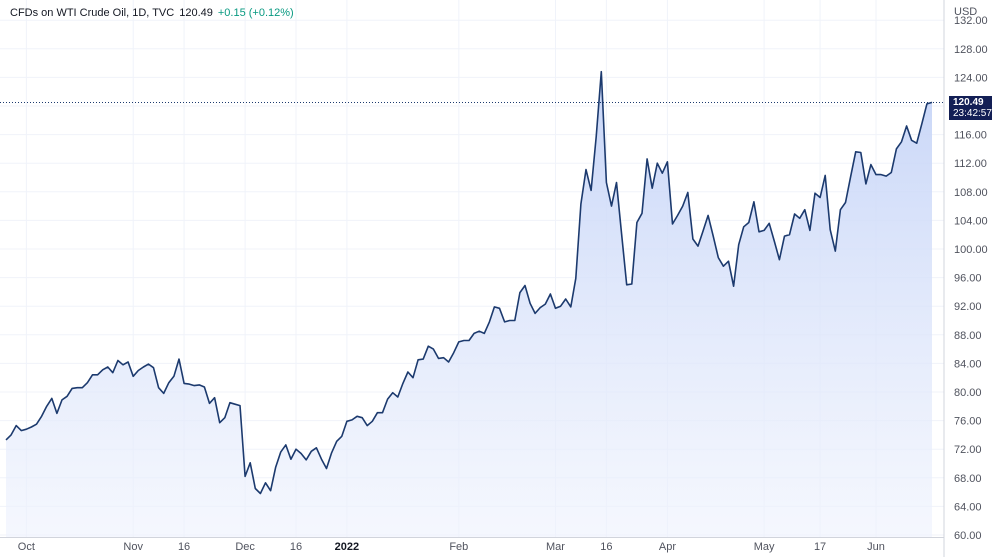 The image size is (1000, 557). I want to click on last-price-tag-countdown: 23:42:57, so click(972, 113).